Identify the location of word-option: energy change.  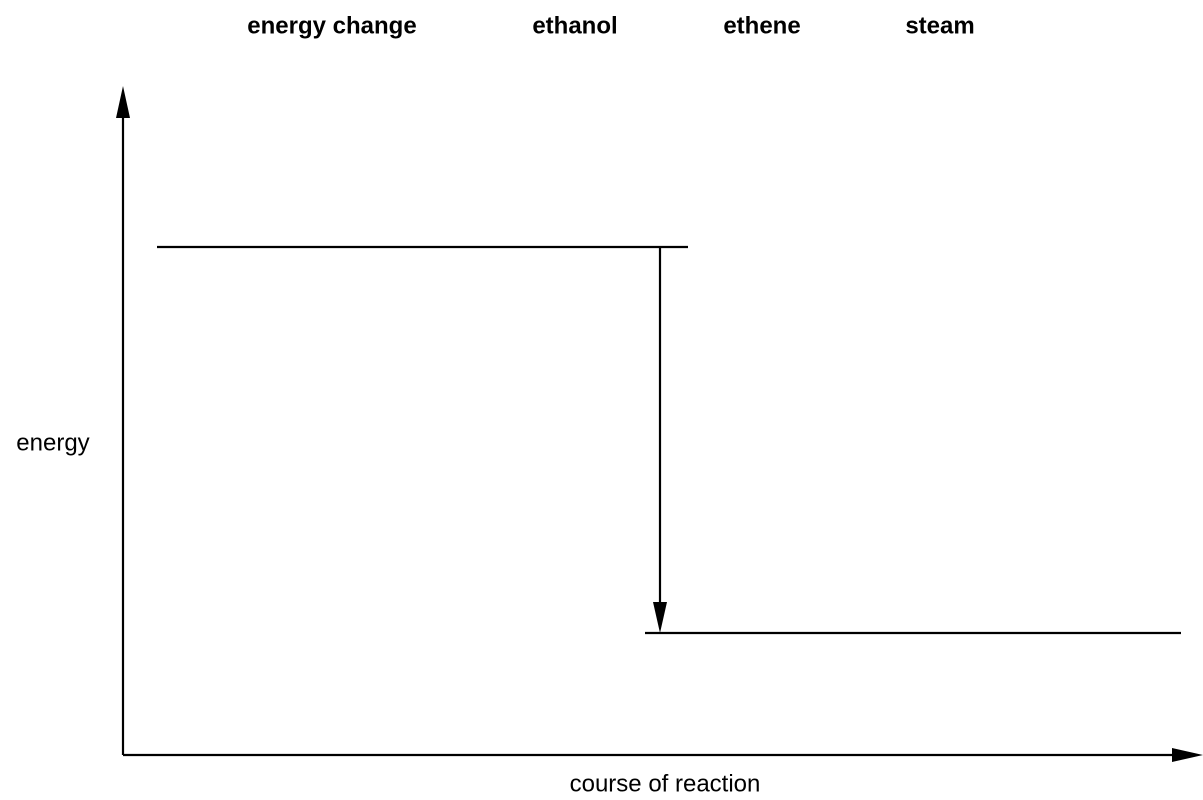
(331, 25).